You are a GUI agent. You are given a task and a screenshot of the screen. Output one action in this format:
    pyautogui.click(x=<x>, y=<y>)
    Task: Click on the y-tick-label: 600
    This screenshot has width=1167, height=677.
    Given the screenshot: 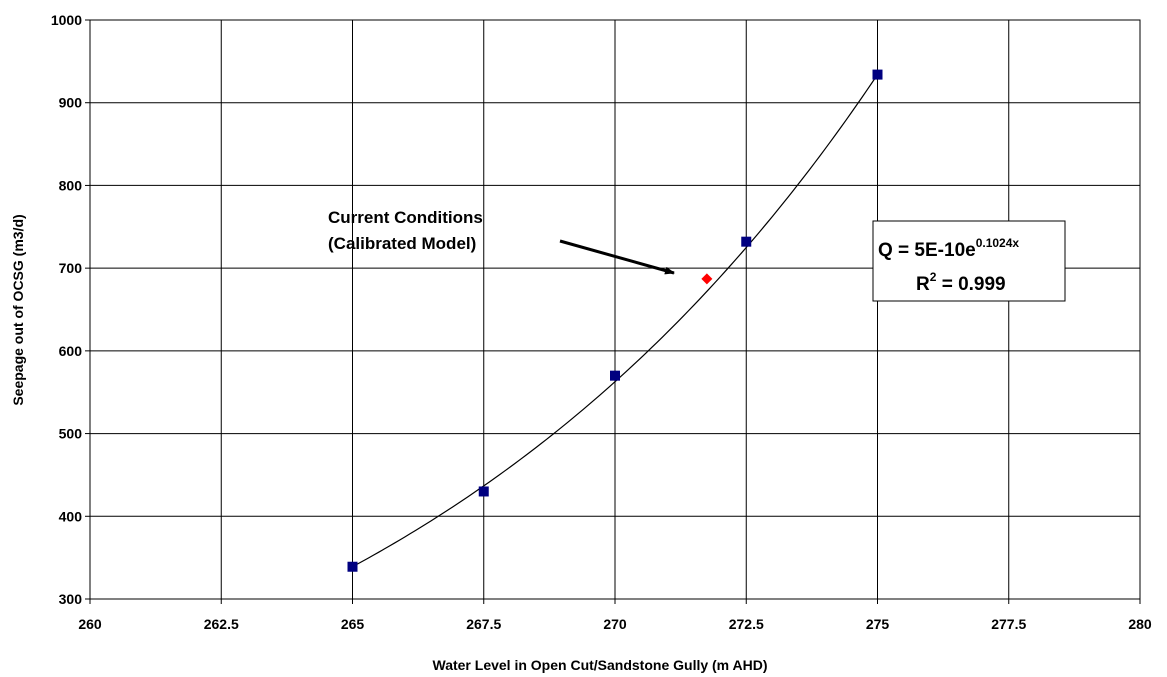 What is the action you would take?
    pyautogui.click(x=71, y=351)
    